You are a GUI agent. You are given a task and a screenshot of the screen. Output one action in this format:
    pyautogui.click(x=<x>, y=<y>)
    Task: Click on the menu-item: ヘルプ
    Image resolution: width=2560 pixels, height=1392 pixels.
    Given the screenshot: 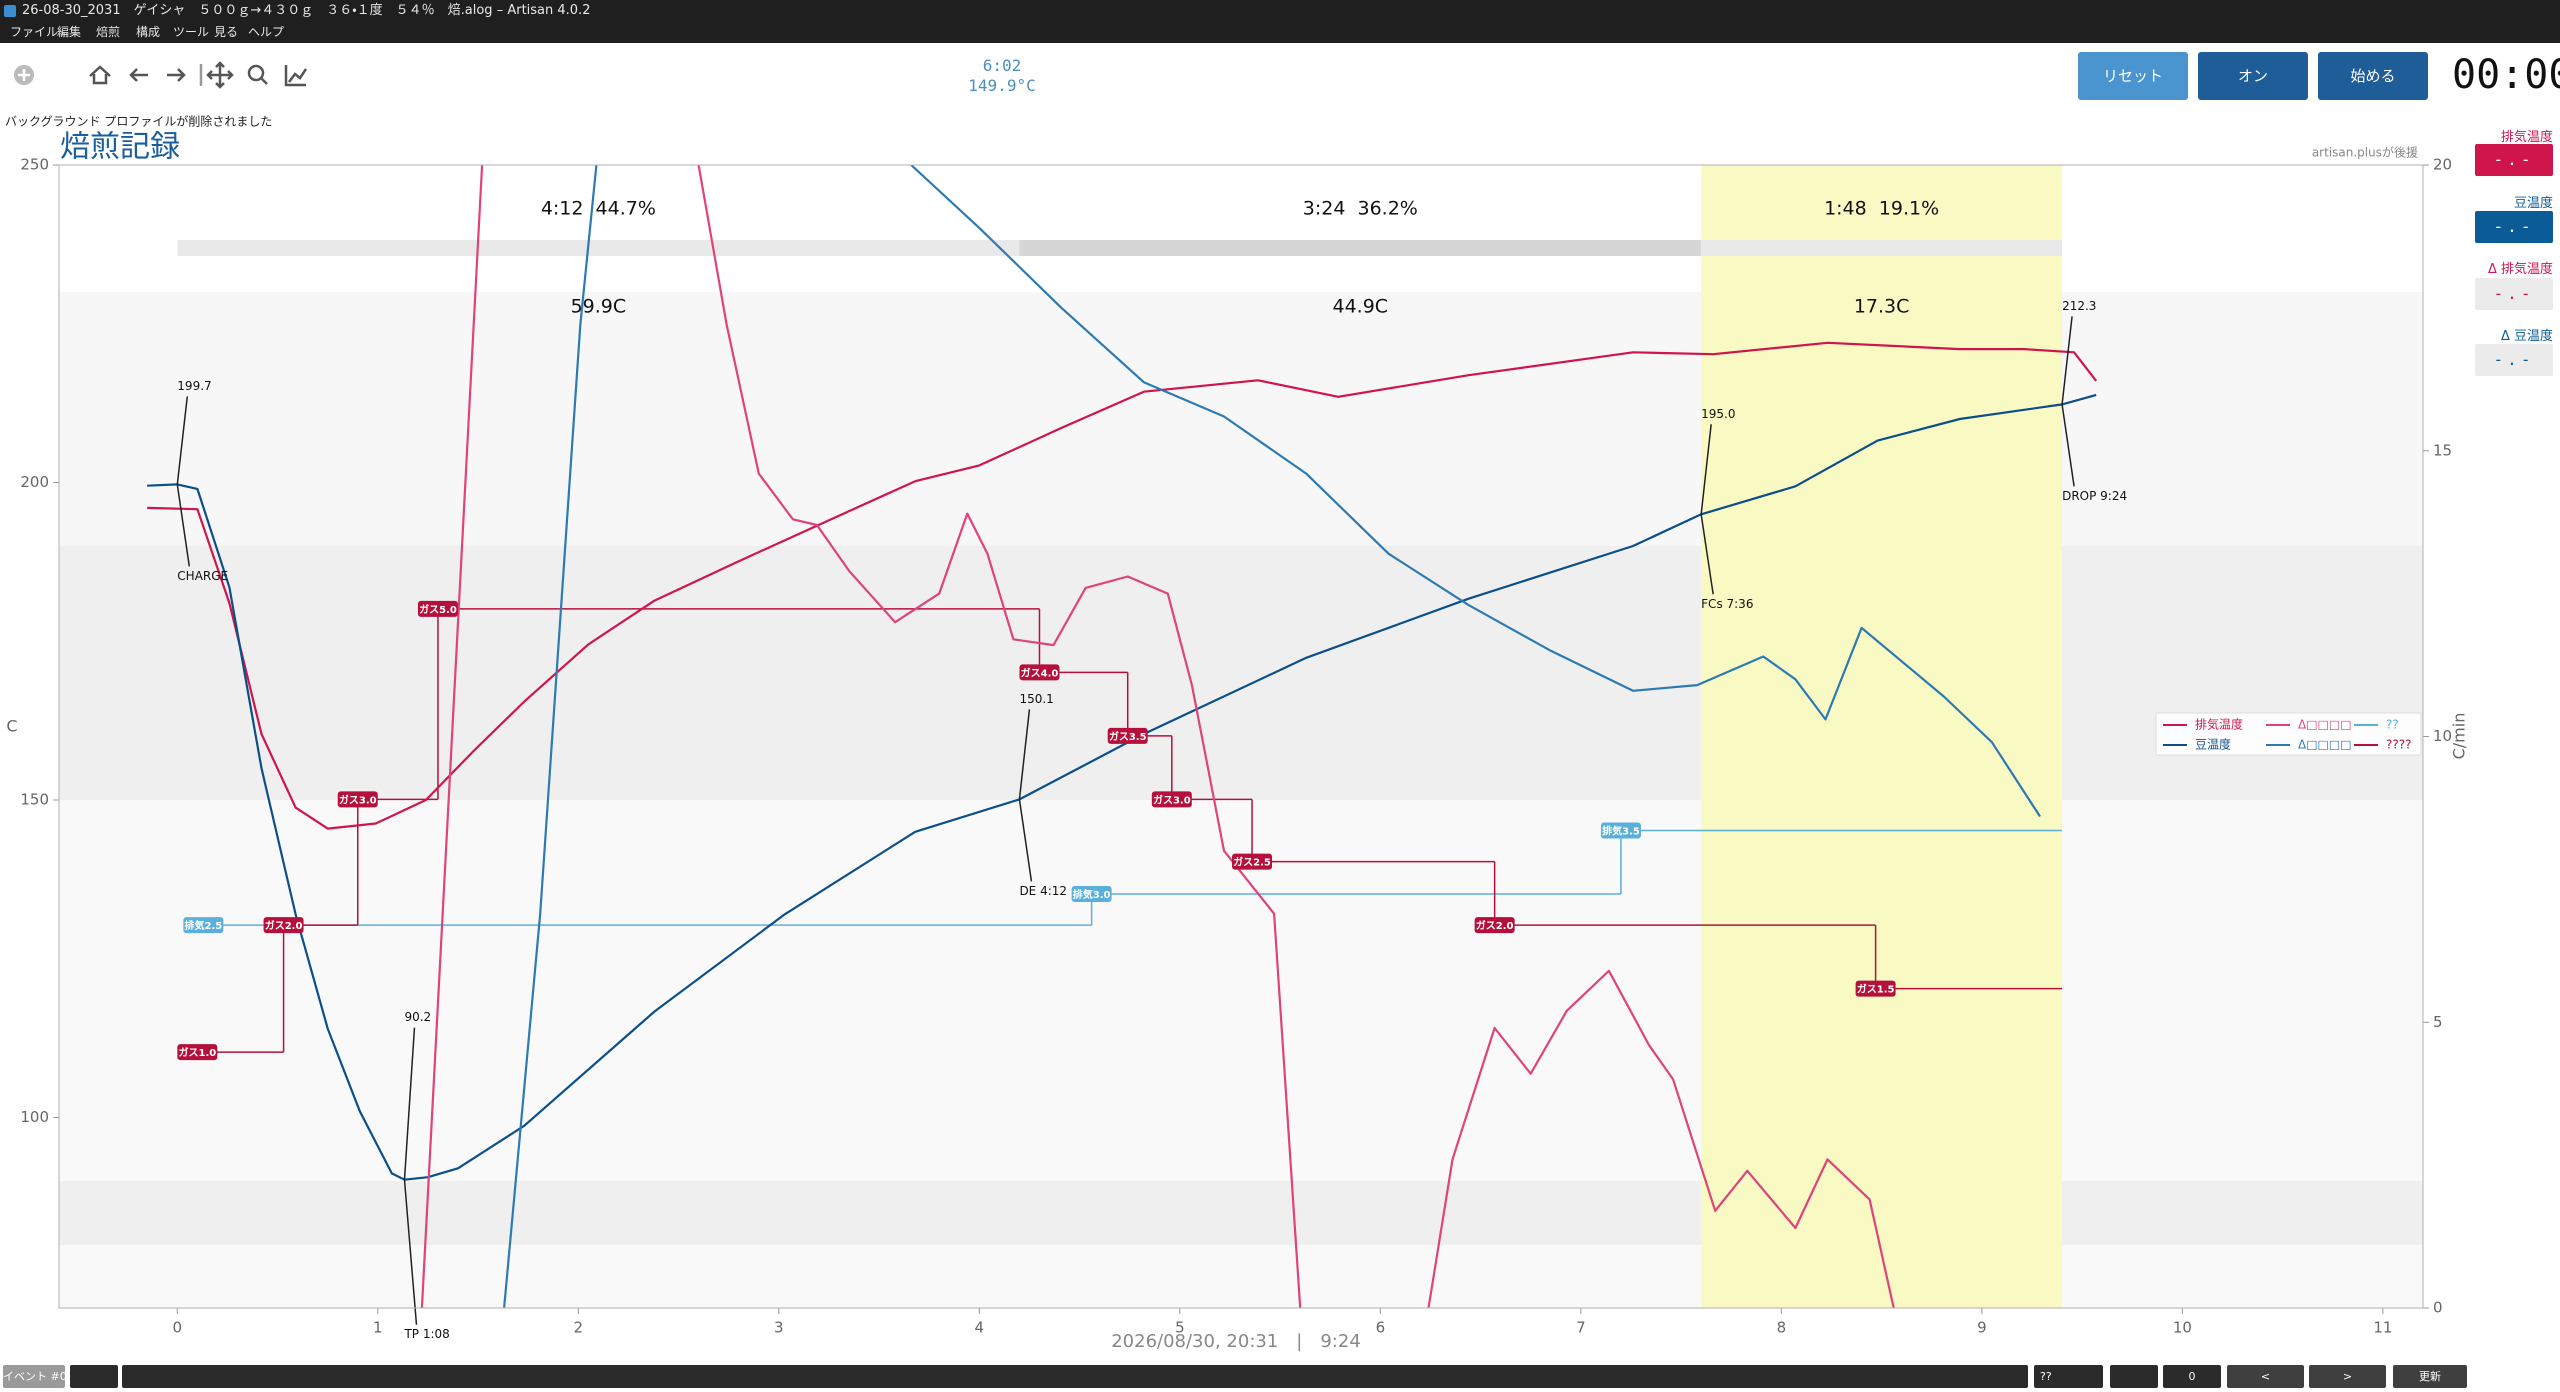 What is the action you would take?
    pyautogui.click(x=266, y=32)
    